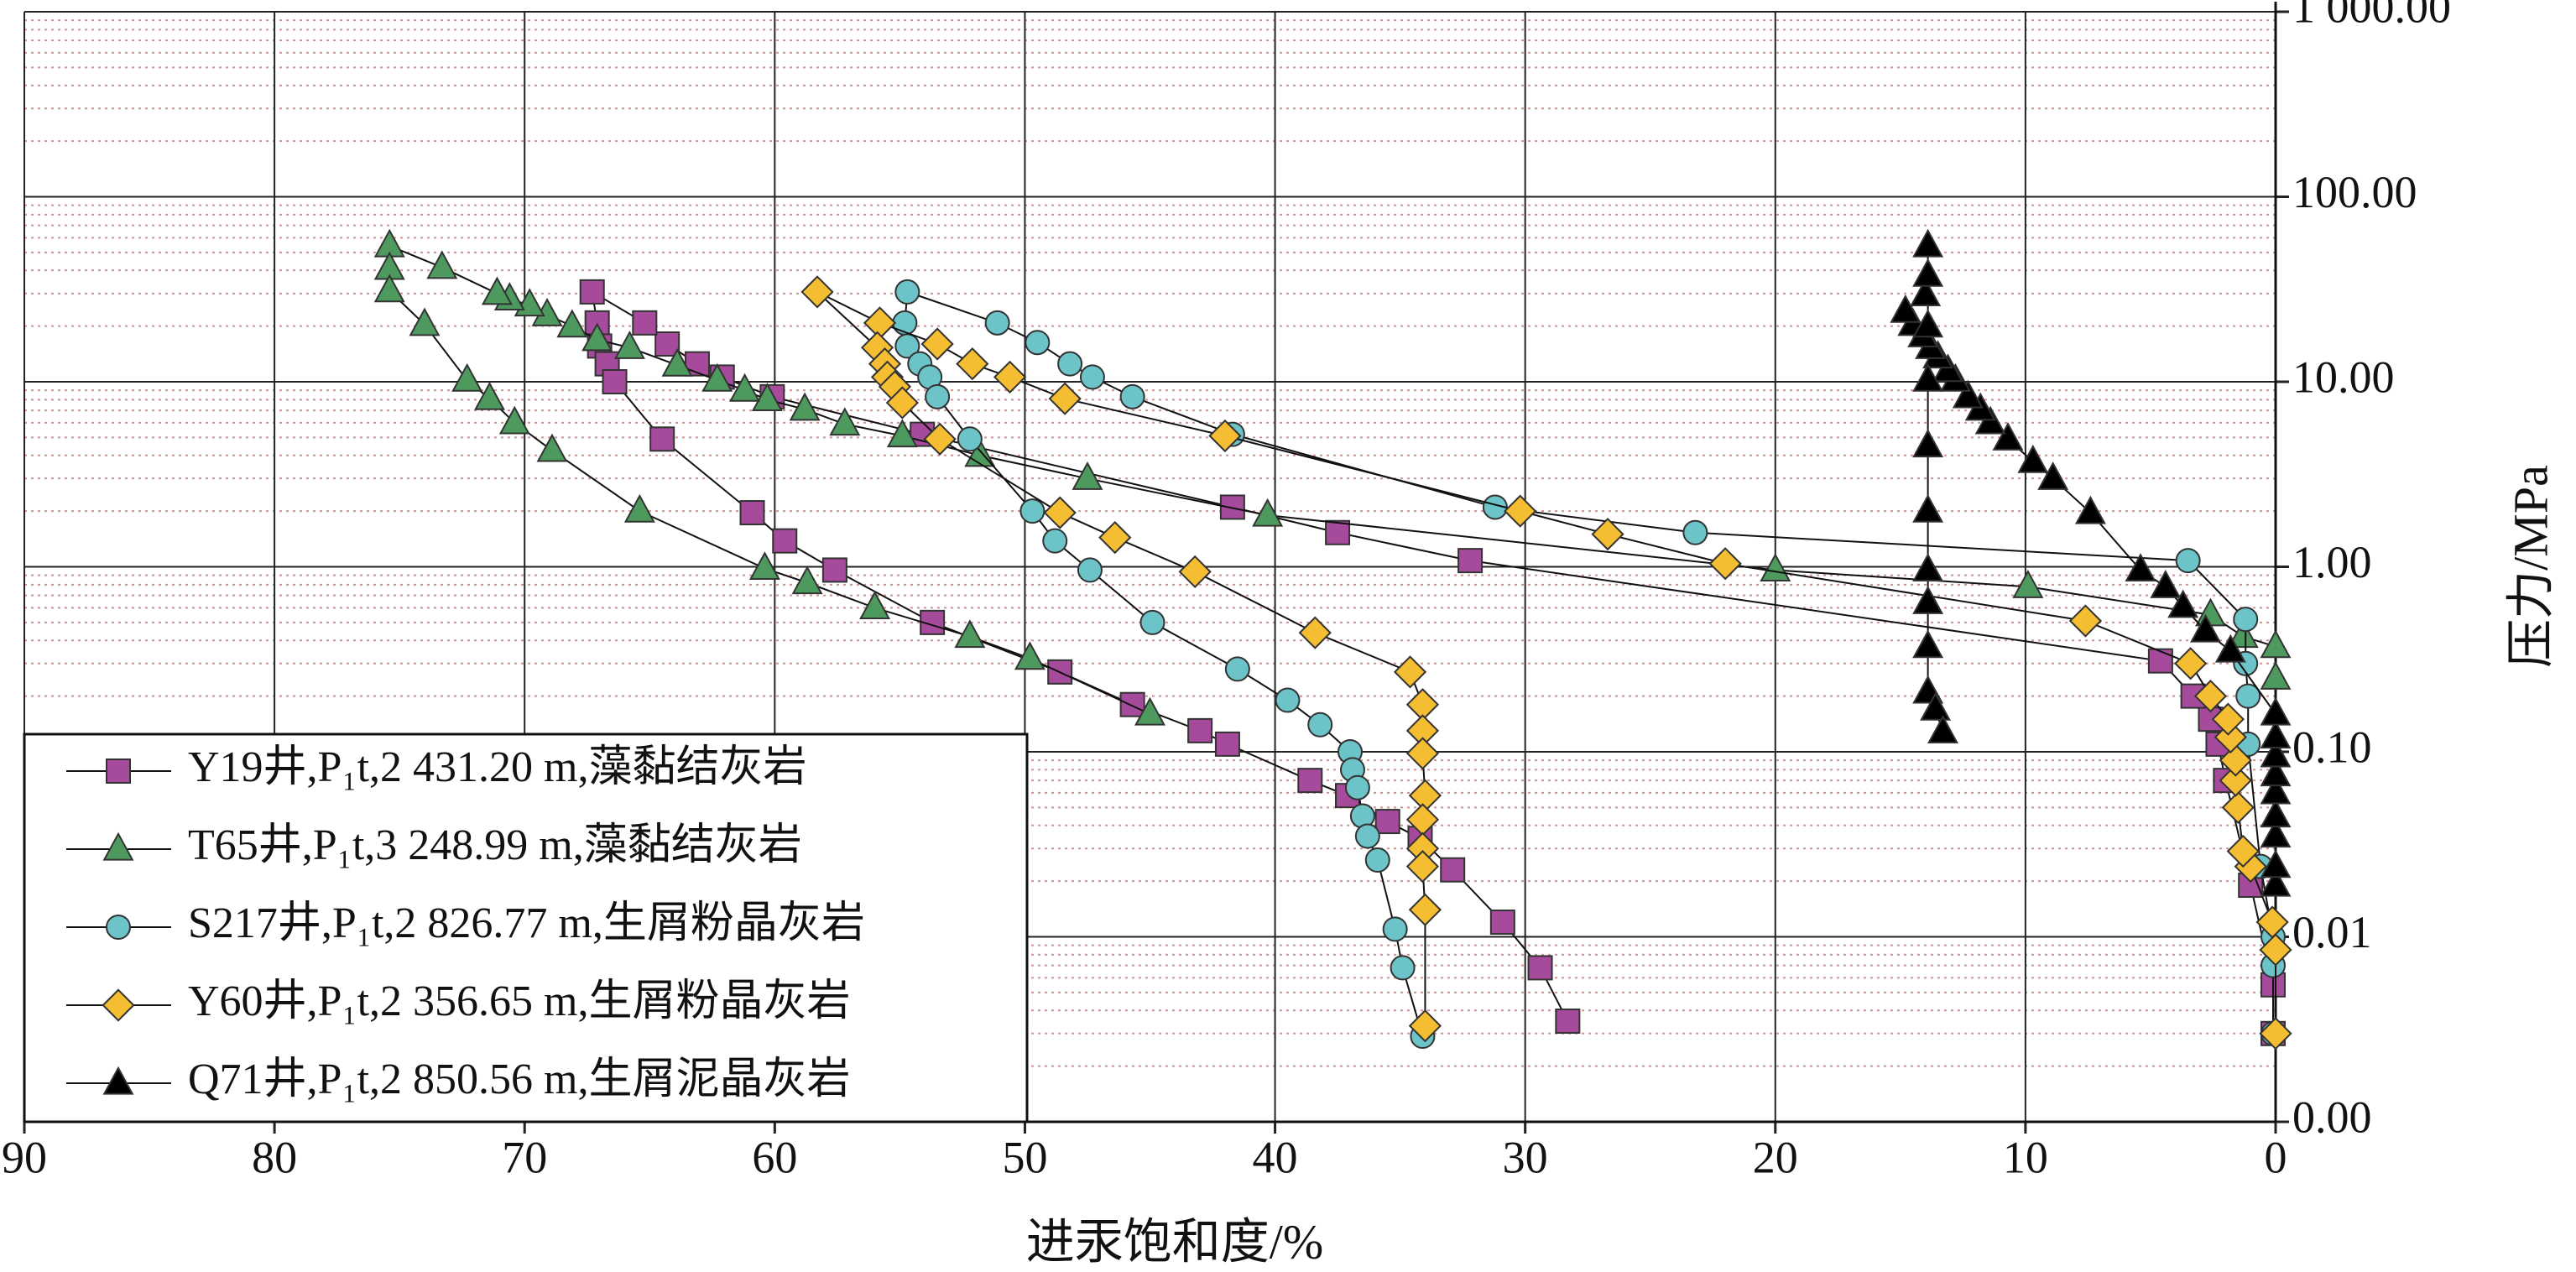 The width and height of the screenshot is (2576, 1272). I want to click on legend-entry: Y60井,P₁t,2 356.65 m,生屑粉晶灰岩, so click(458, 1001).